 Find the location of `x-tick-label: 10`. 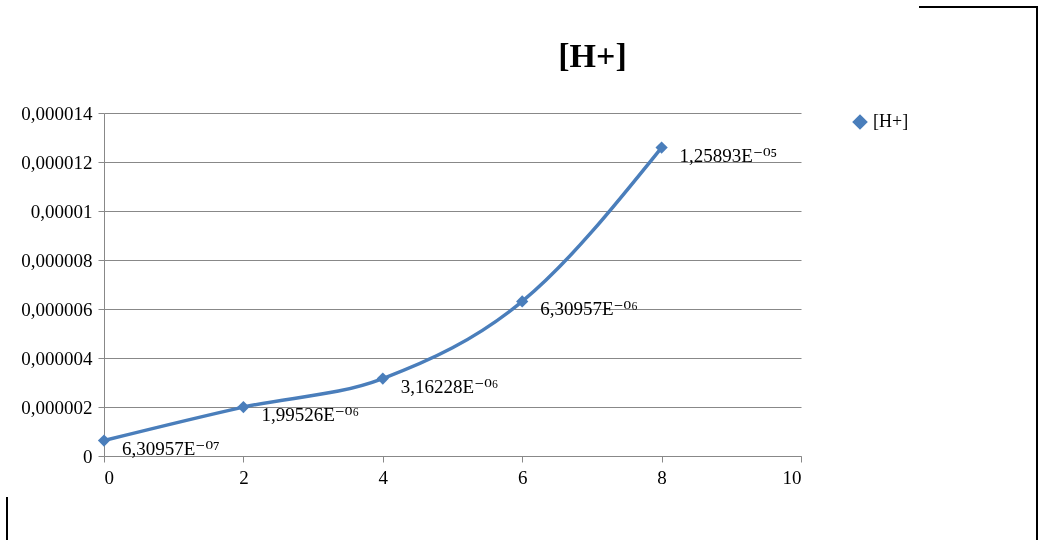

x-tick-label: 10 is located at coordinates (792, 477).